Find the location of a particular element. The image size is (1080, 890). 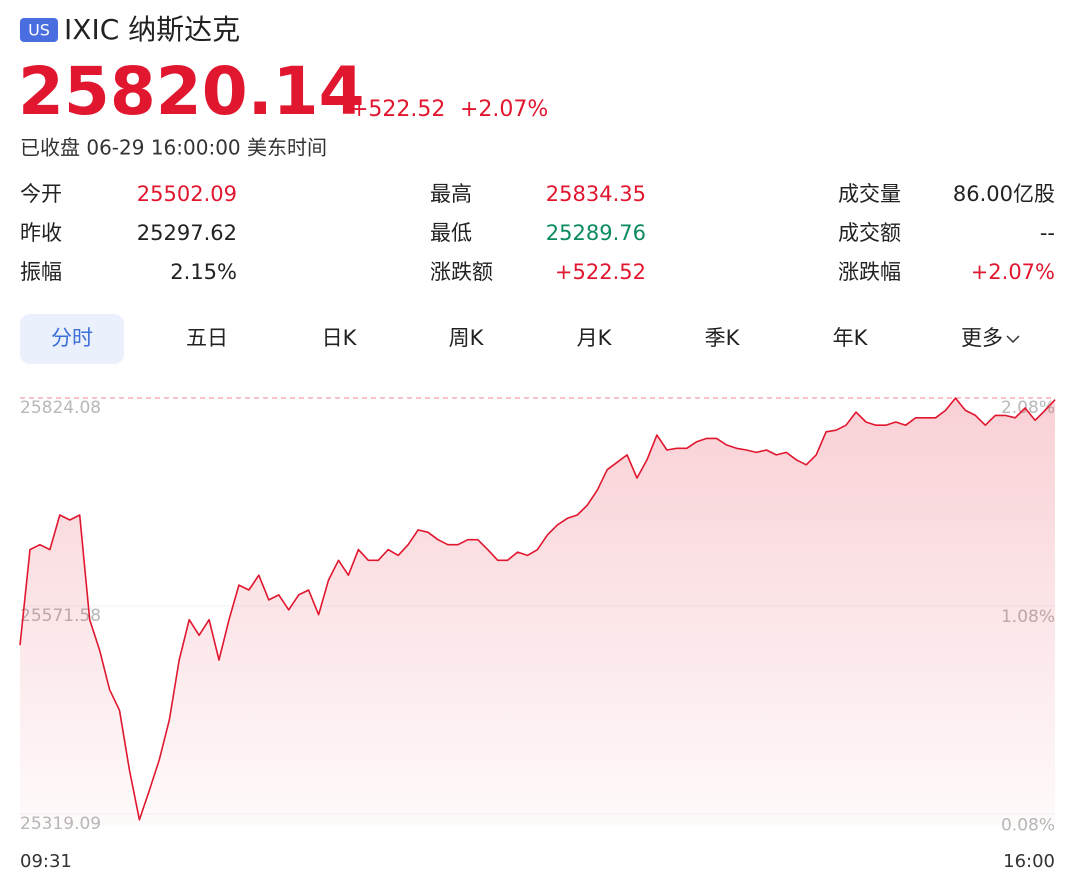

change: +522.52 is located at coordinates (397, 109).